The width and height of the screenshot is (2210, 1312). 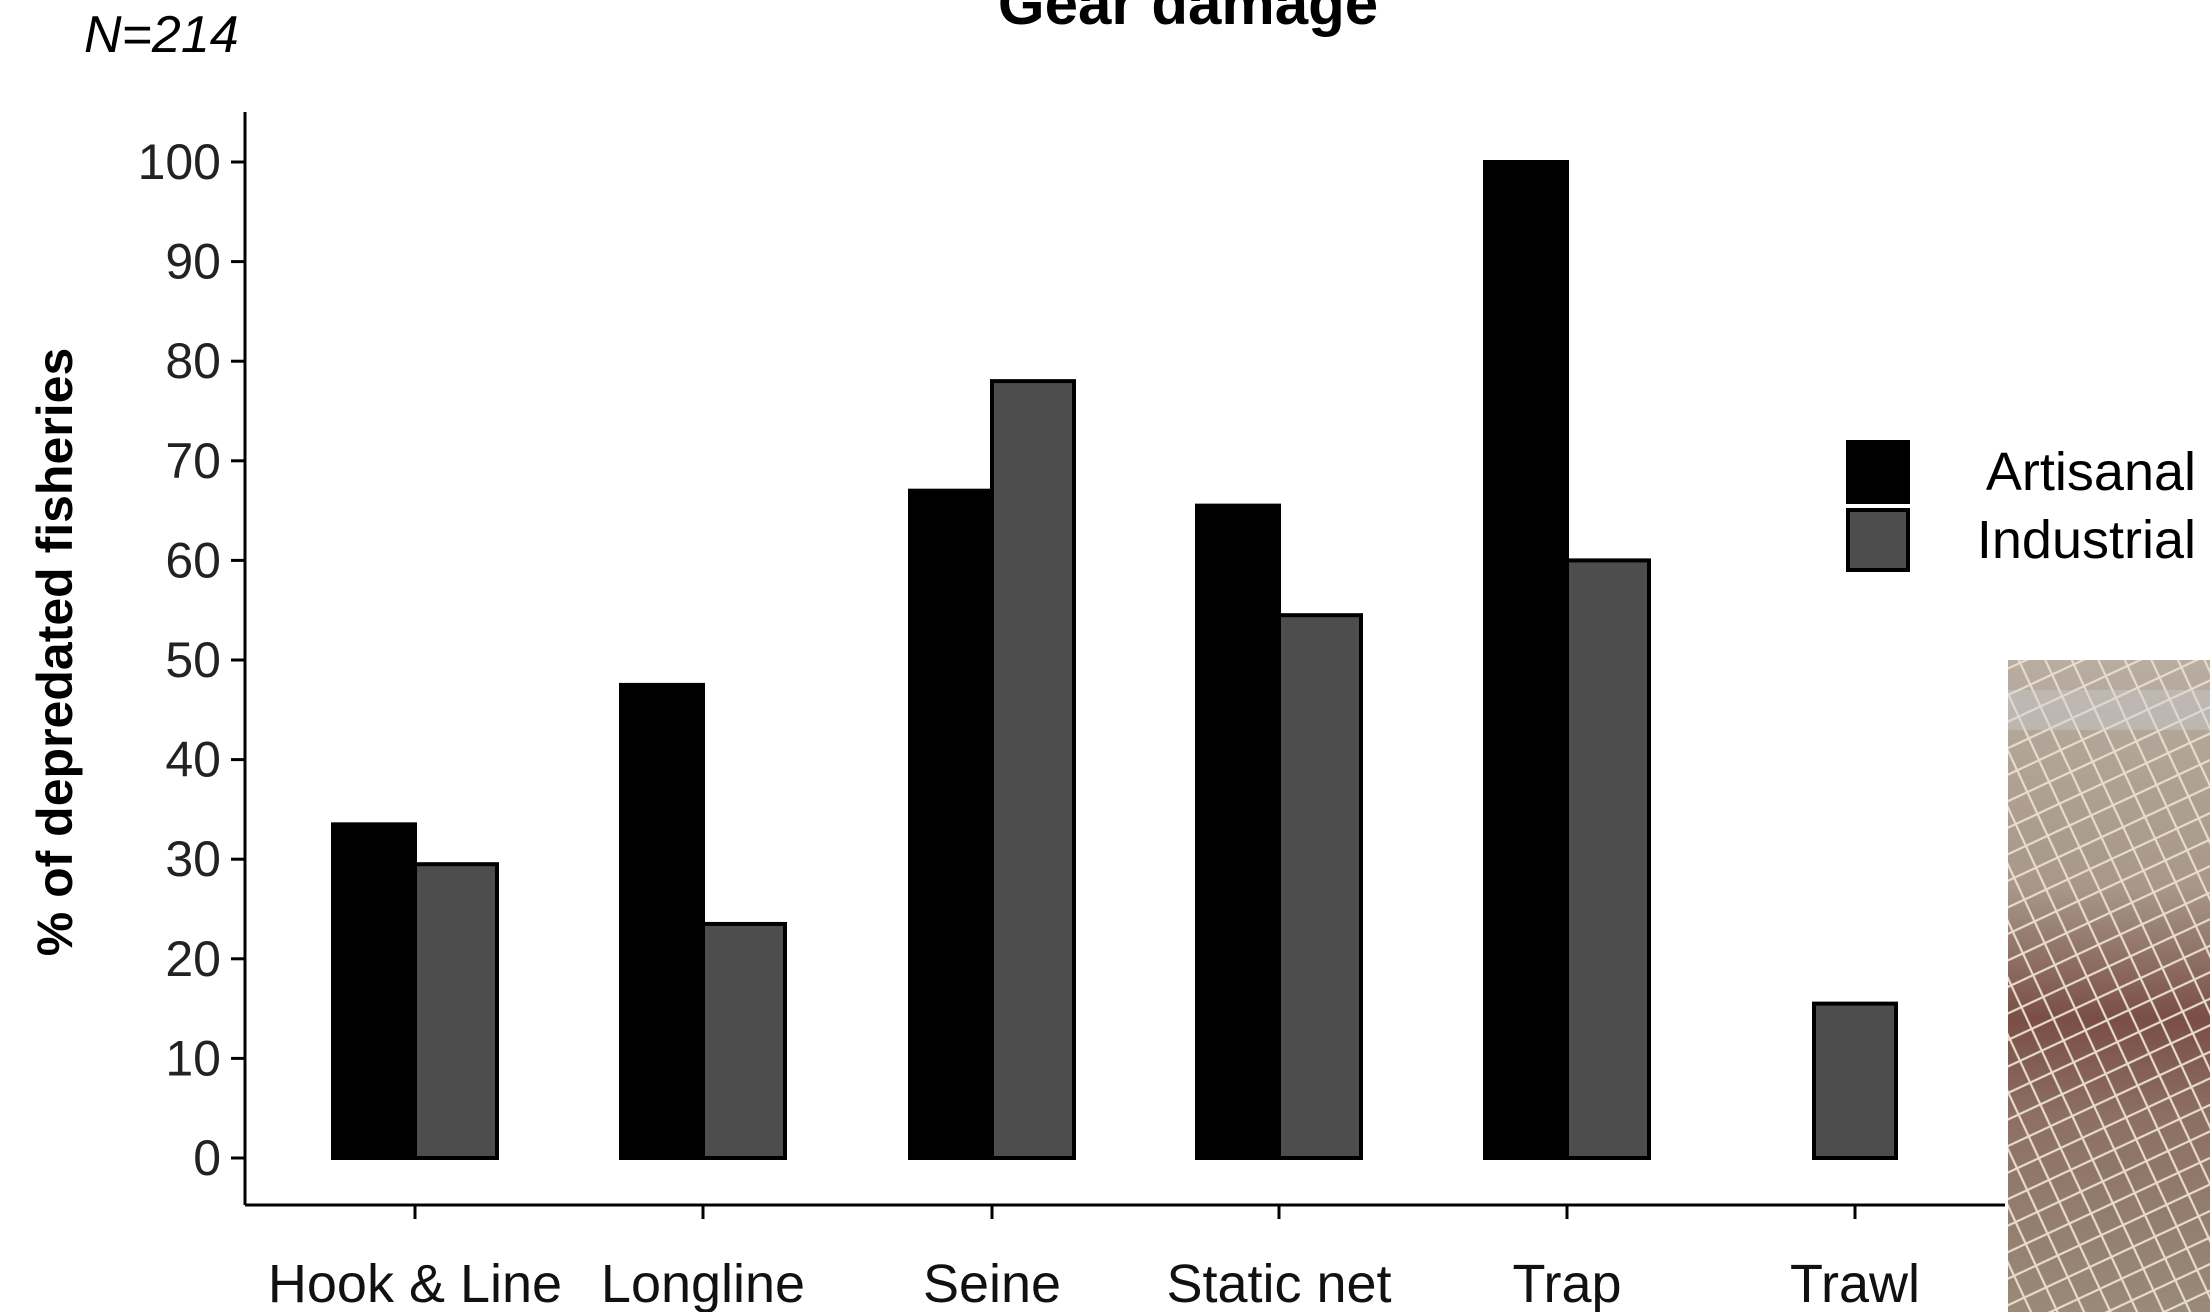 What do you see at coordinates (207, 1158) in the screenshot?
I see `y-tick-label: 0` at bounding box center [207, 1158].